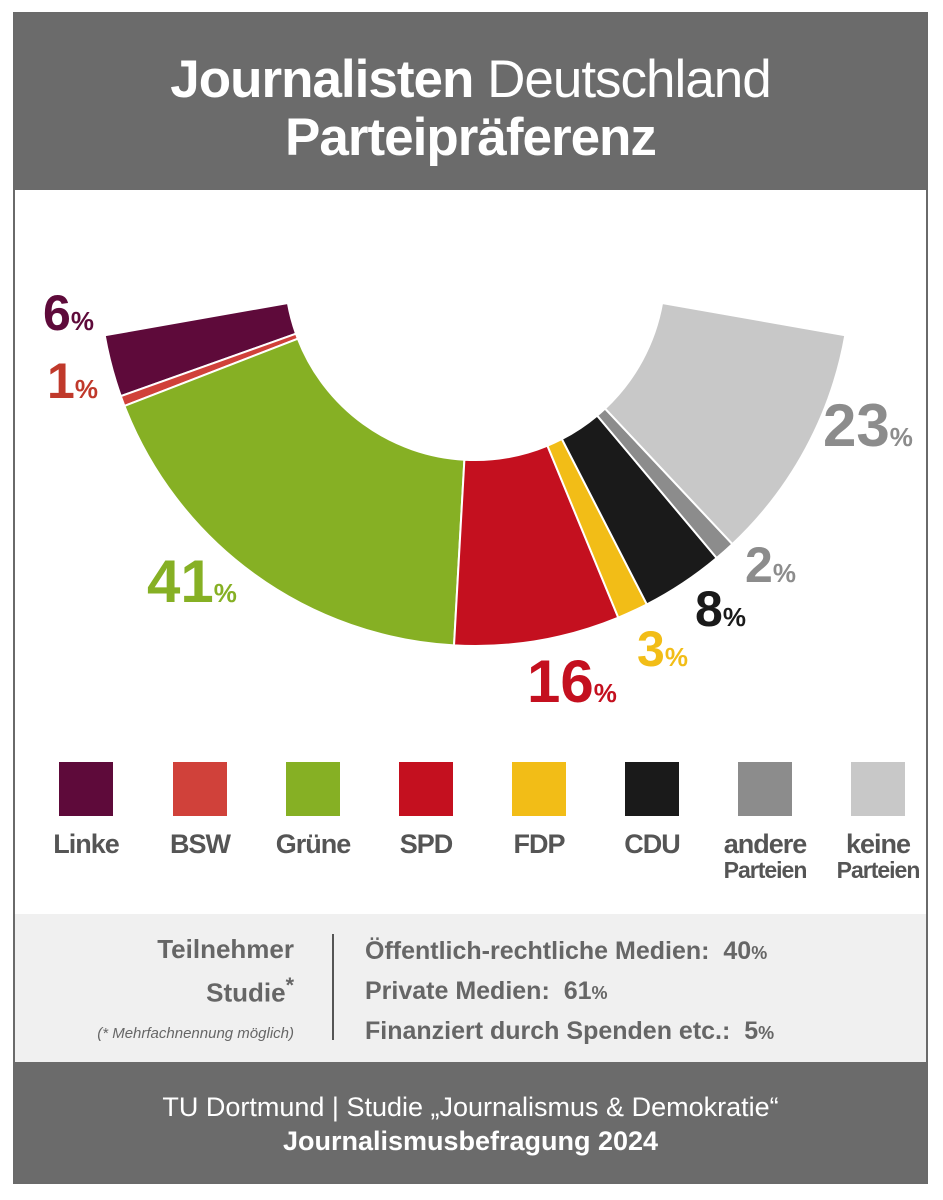 Image resolution: width=943 pixels, height=1200 pixels. I want to click on footer-survey: Journalismusbefragung 2024, so click(470, 1141).